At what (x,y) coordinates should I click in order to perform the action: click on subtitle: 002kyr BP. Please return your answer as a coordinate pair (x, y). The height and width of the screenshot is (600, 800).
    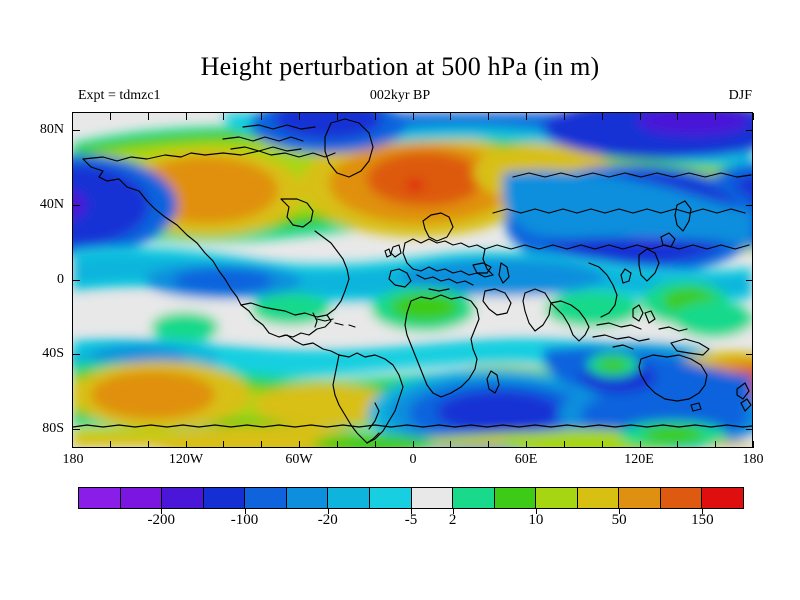
    Looking at the image, I should click on (400, 95).